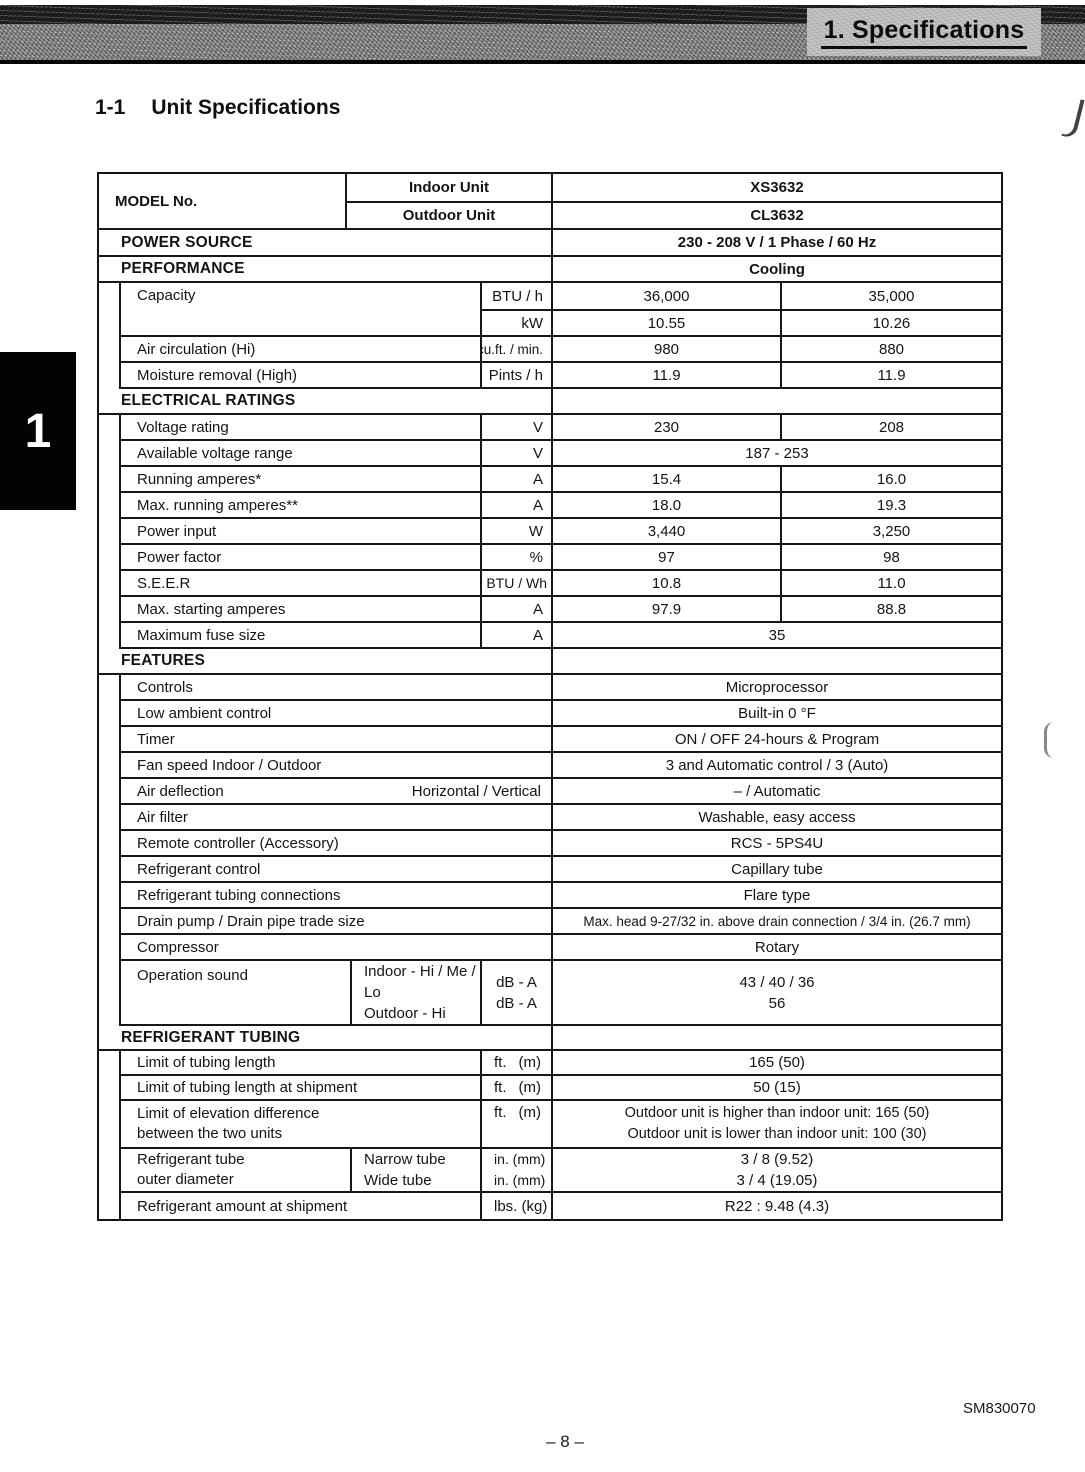 The width and height of the screenshot is (1085, 1472). I want to click on operation-sound-mid: Indoor - Hi / Me / Lo Outdoor - Hi, so click(415, 992).